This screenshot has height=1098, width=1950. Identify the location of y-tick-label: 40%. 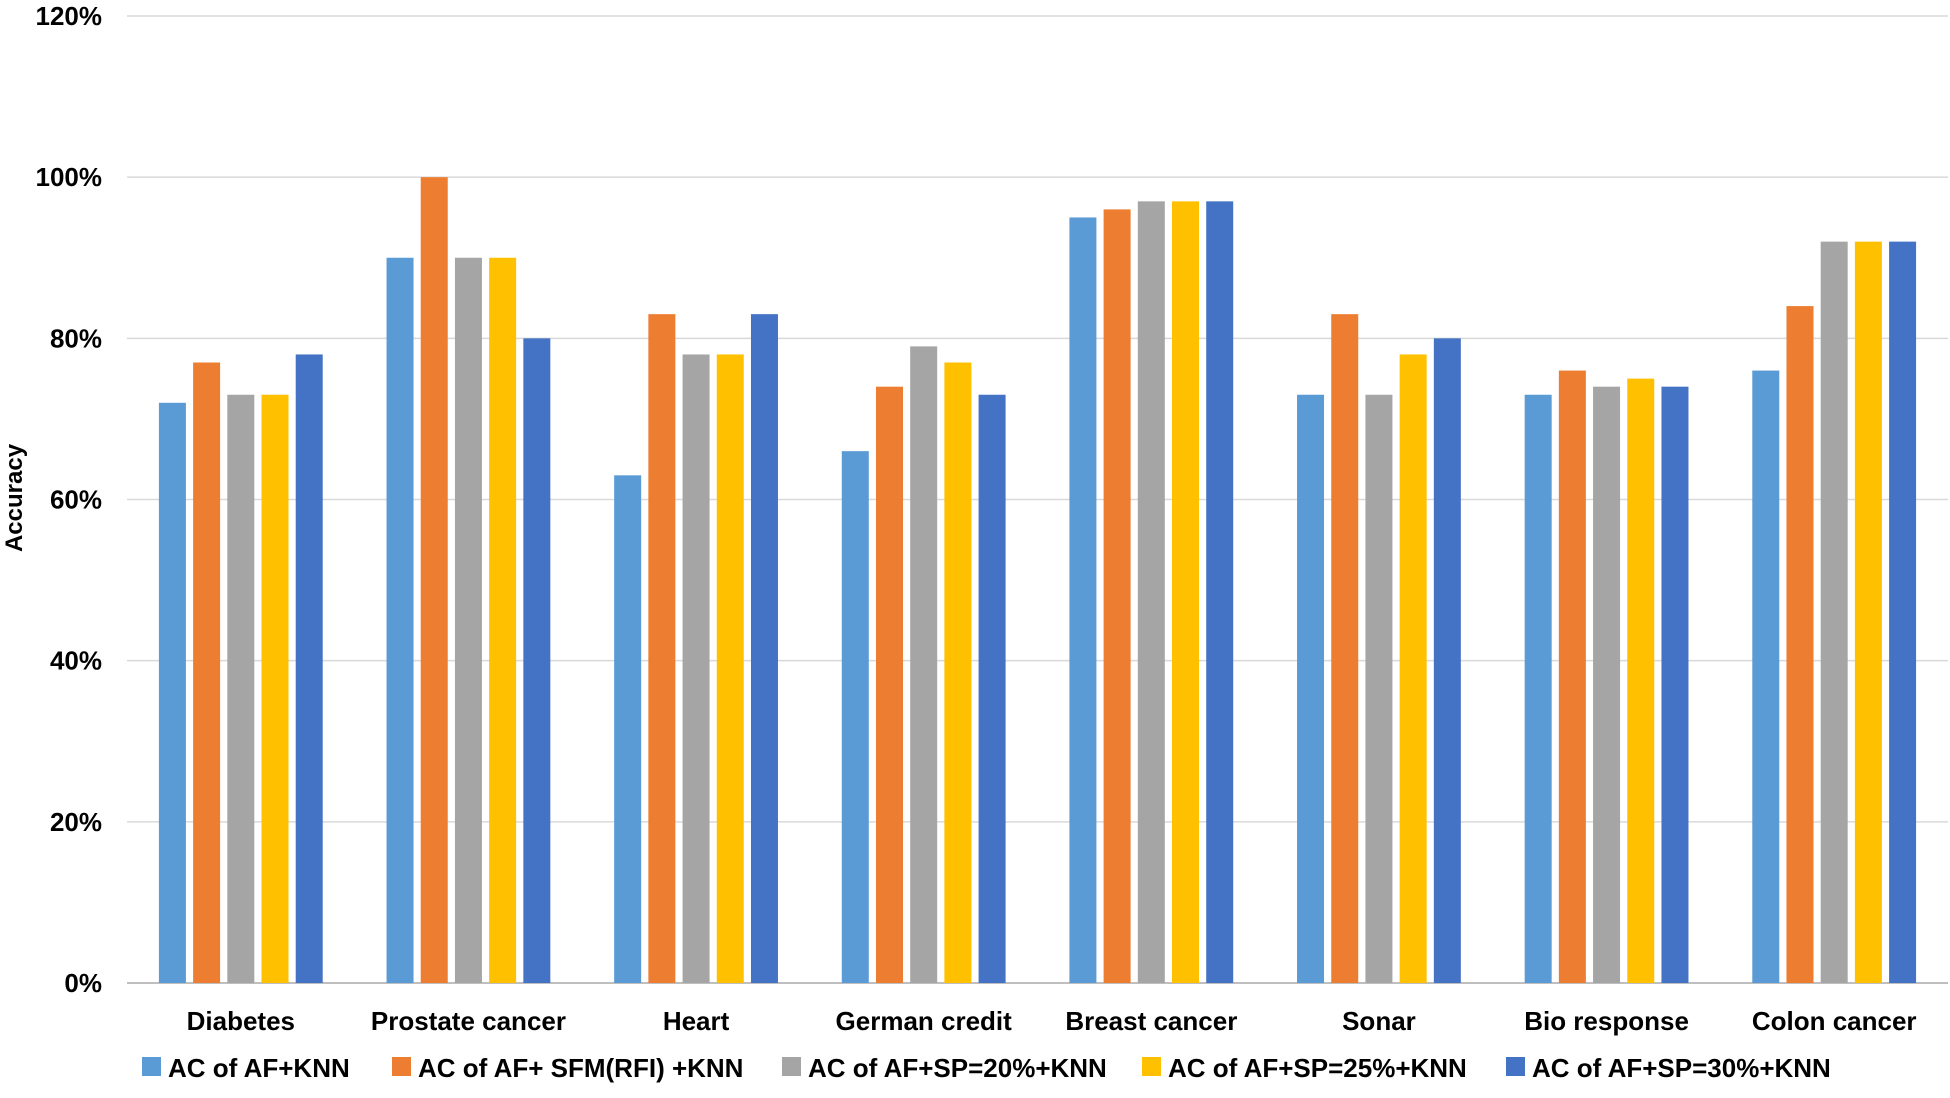
(76, 661).